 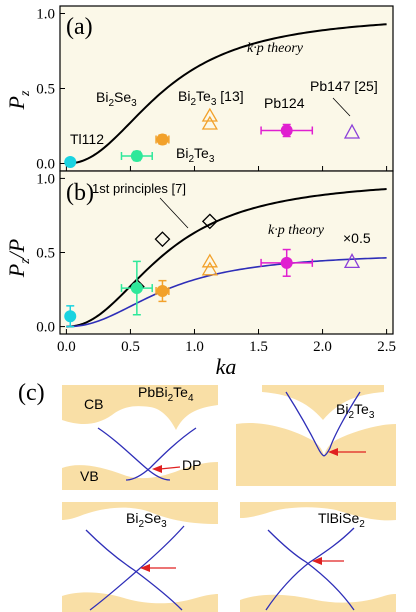 I want to click on panel-c-label: (c), so click(x=31, y=393).